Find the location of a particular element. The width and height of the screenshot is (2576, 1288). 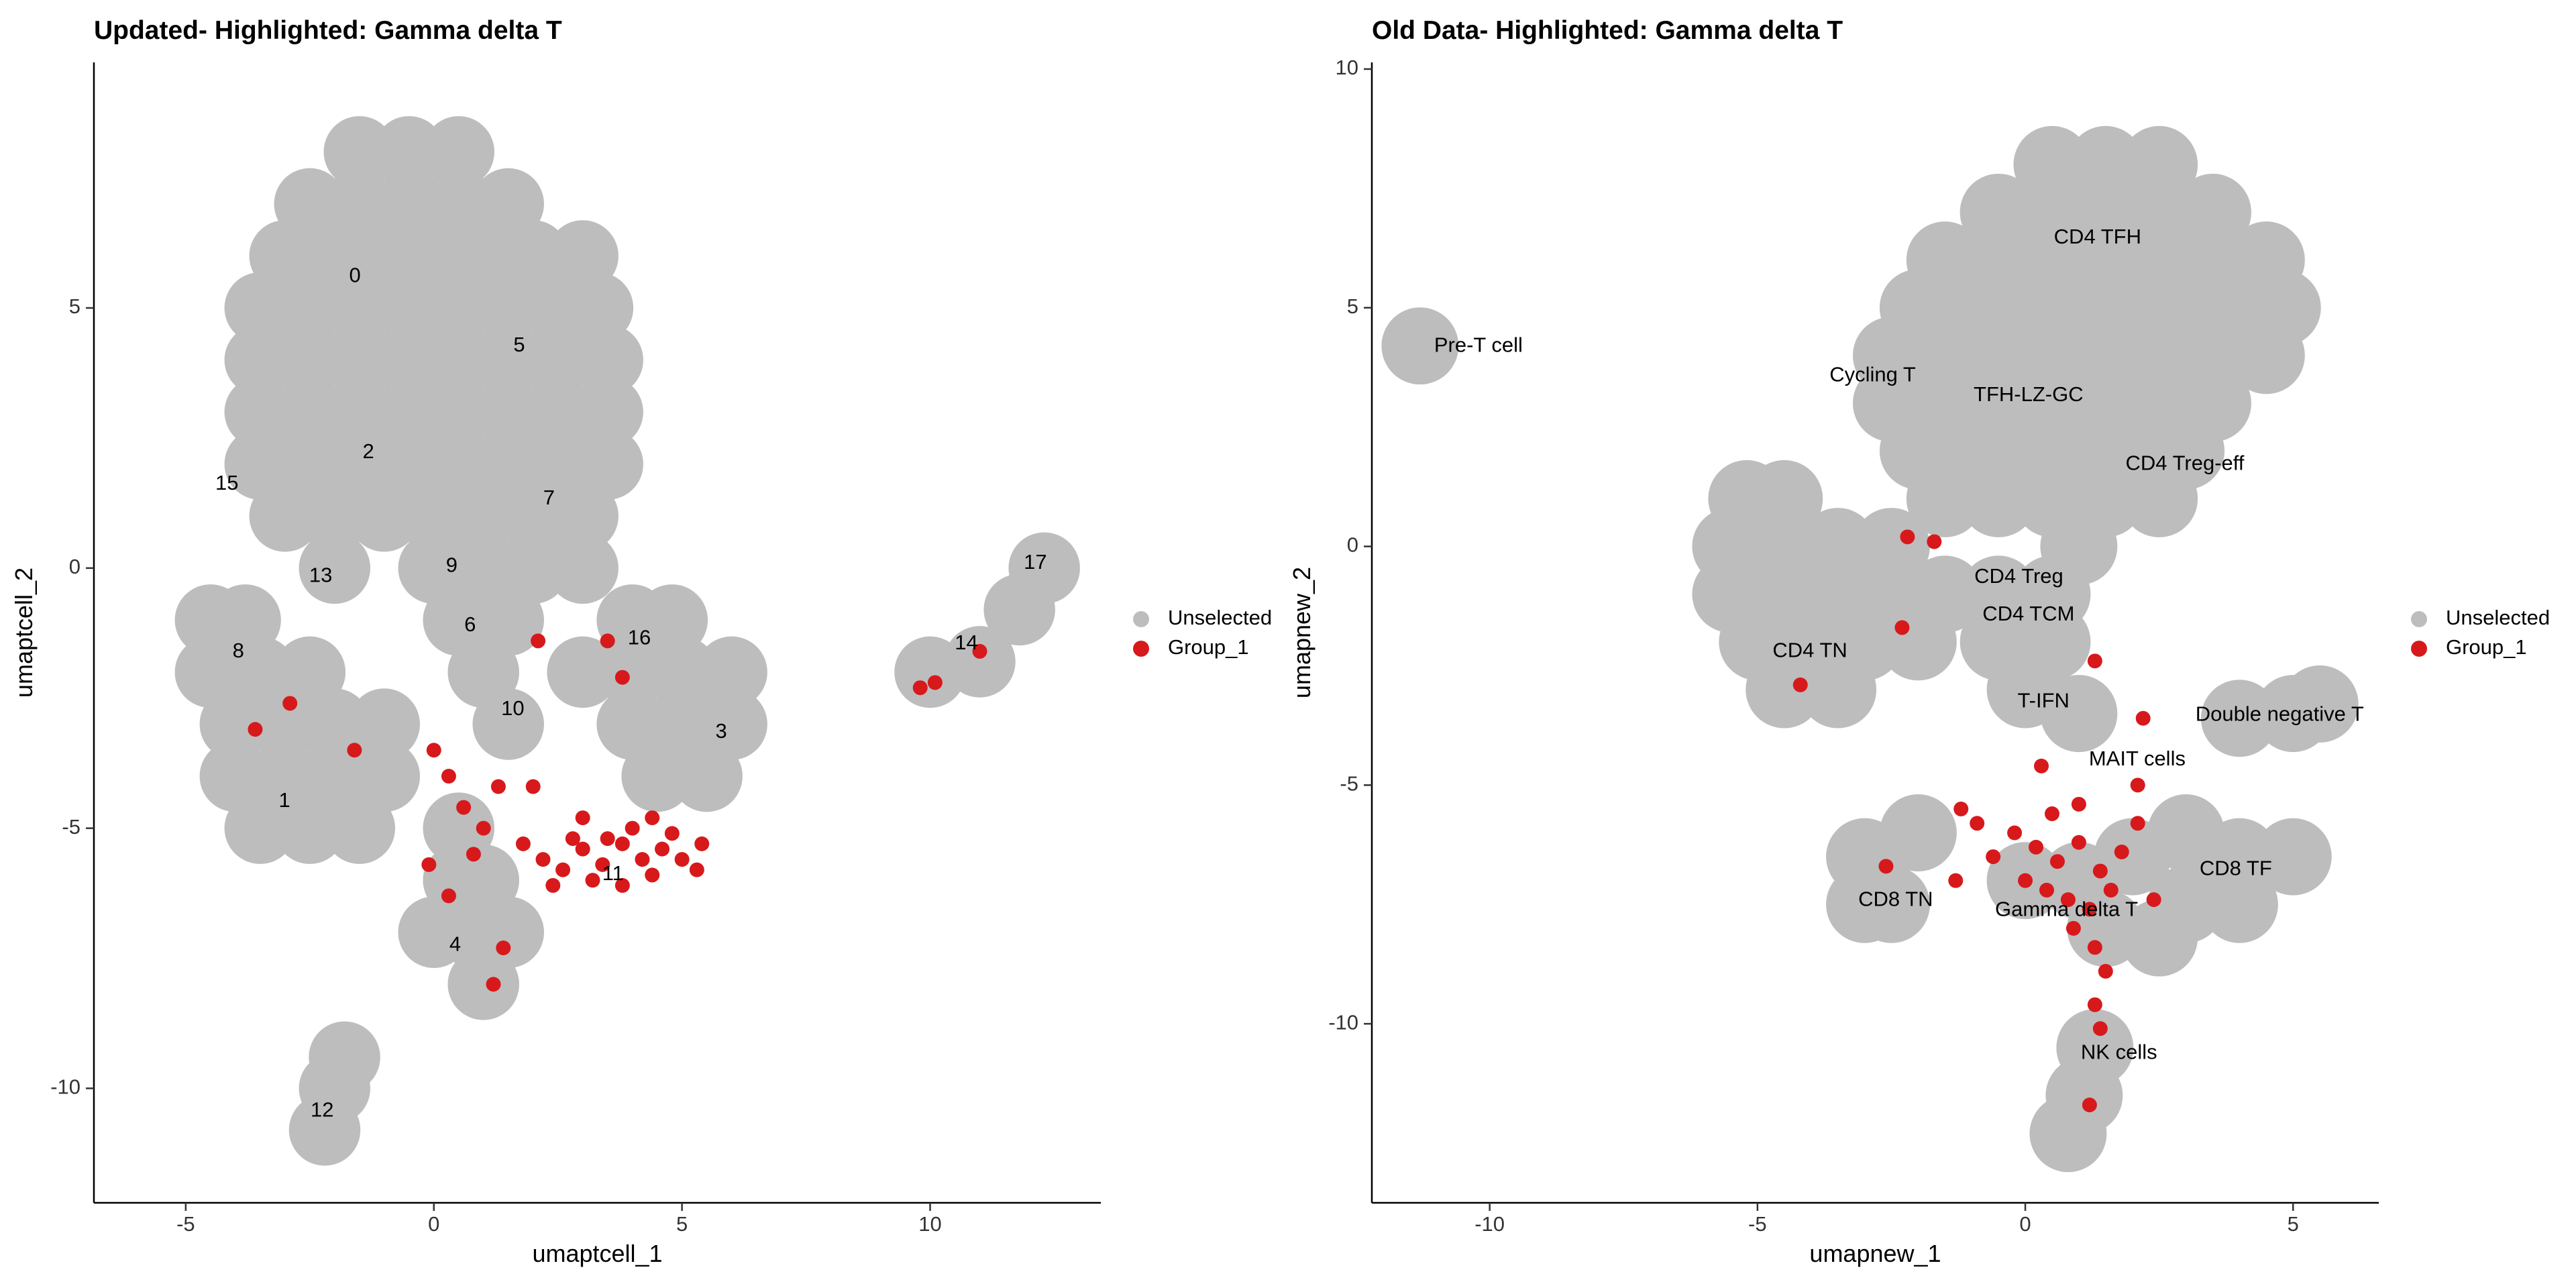

cluster-label: MAIT cells is located at coordinates (2137, 758).